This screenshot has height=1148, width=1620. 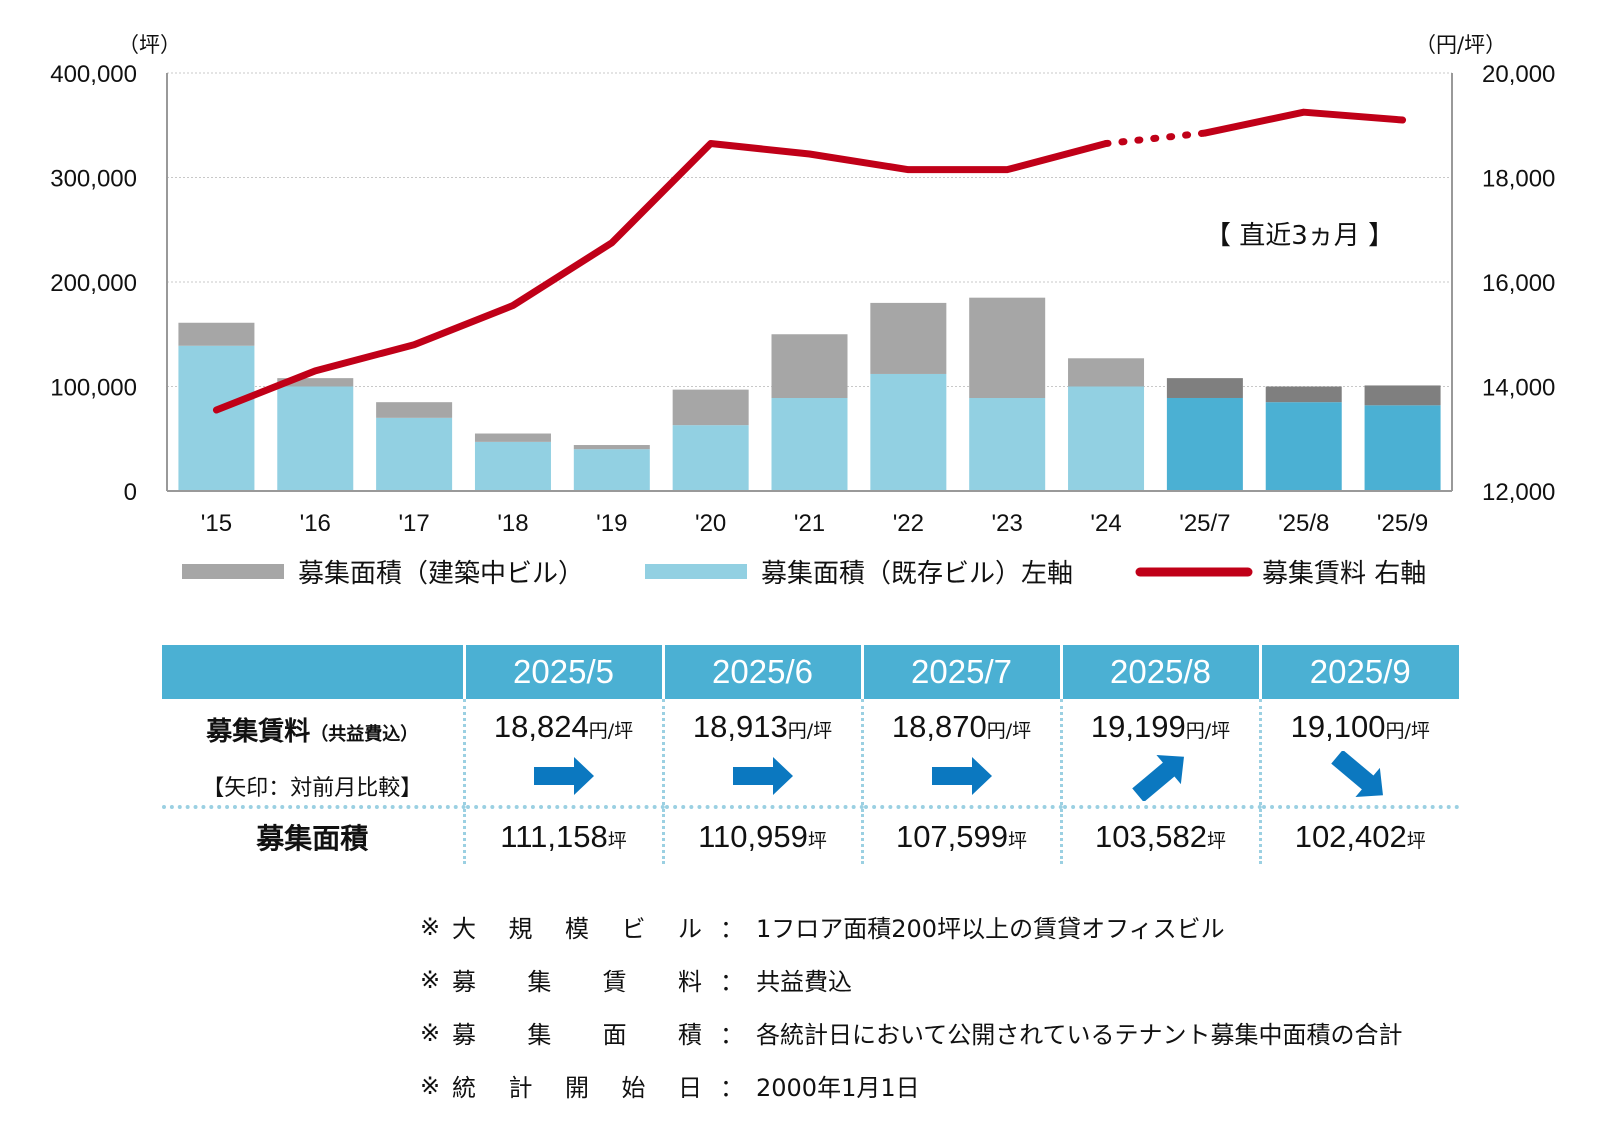 What do you see at coordinates (1105, 523) in the screenshot?
I see `x-tick-label: '24` at bounding box center [1105, 523].